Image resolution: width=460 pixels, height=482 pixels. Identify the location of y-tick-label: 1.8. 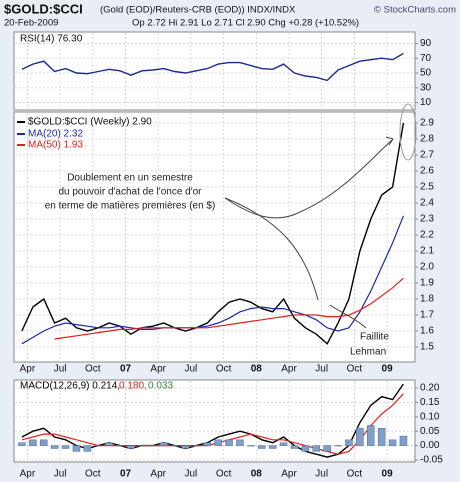
(427, 299).